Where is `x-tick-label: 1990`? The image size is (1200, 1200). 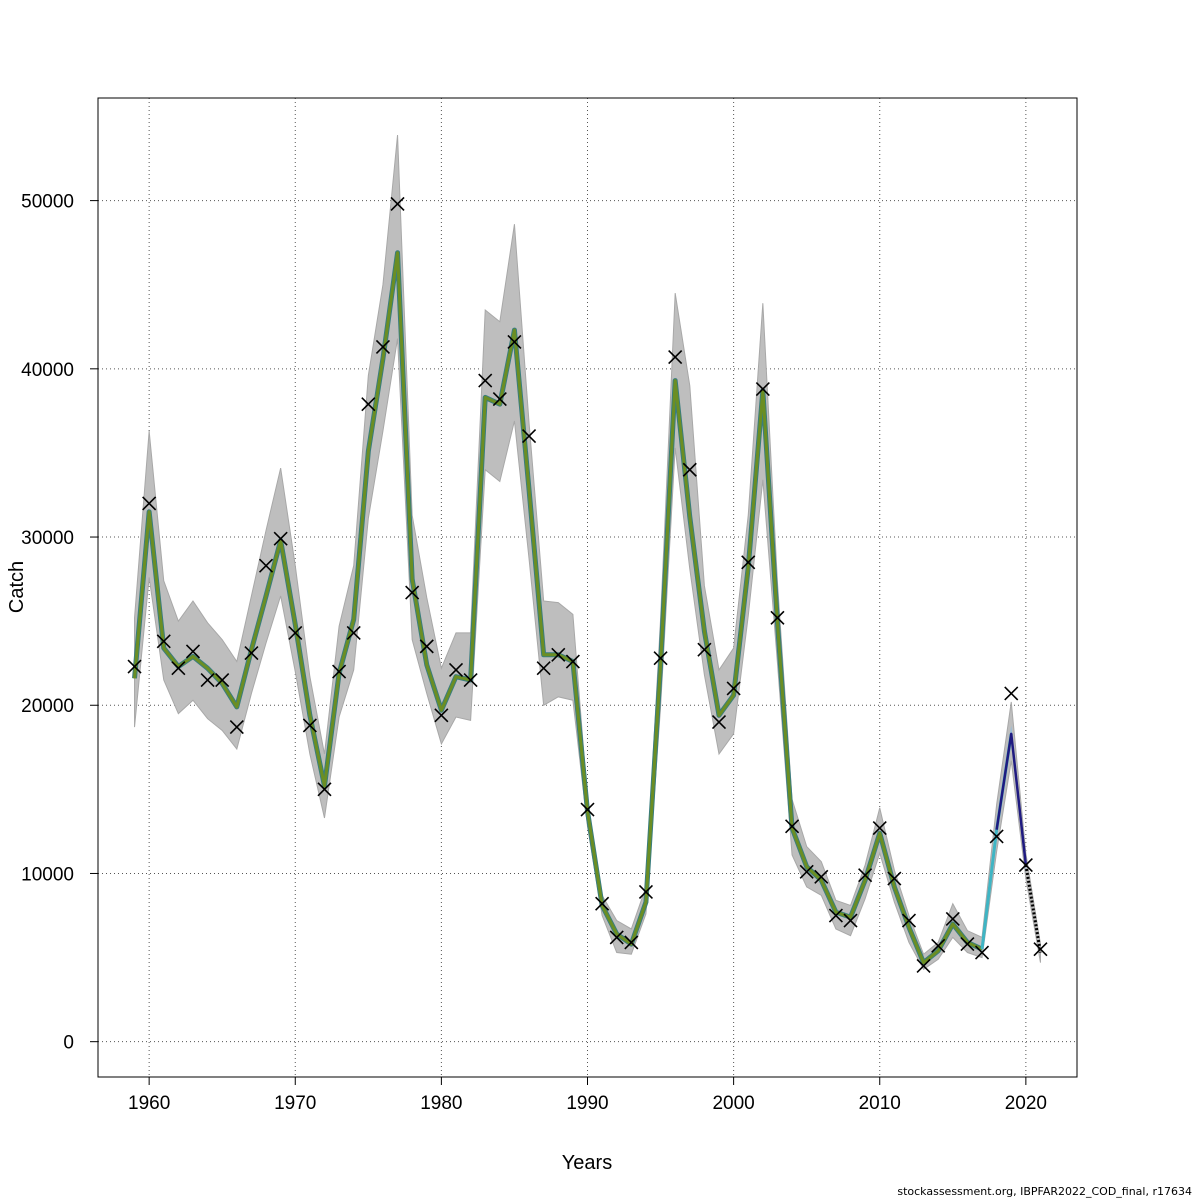 x-tick-label: 1990 is located at coordinates (587, 1103).